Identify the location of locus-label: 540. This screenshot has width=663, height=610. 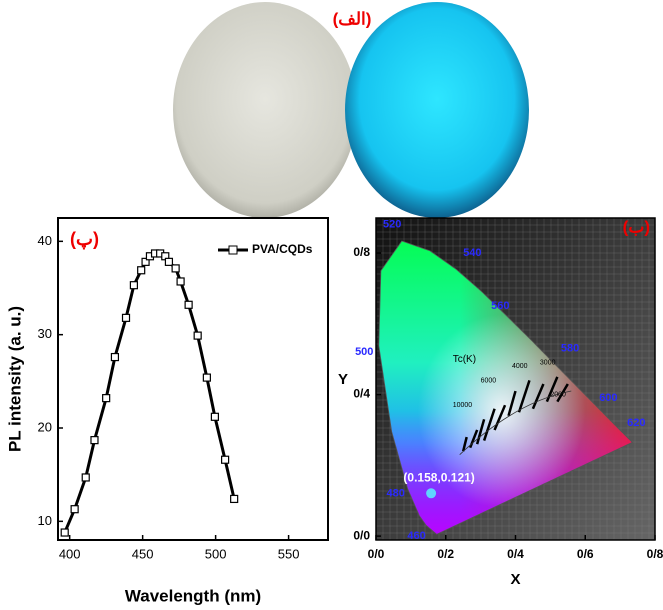
(472, 253).